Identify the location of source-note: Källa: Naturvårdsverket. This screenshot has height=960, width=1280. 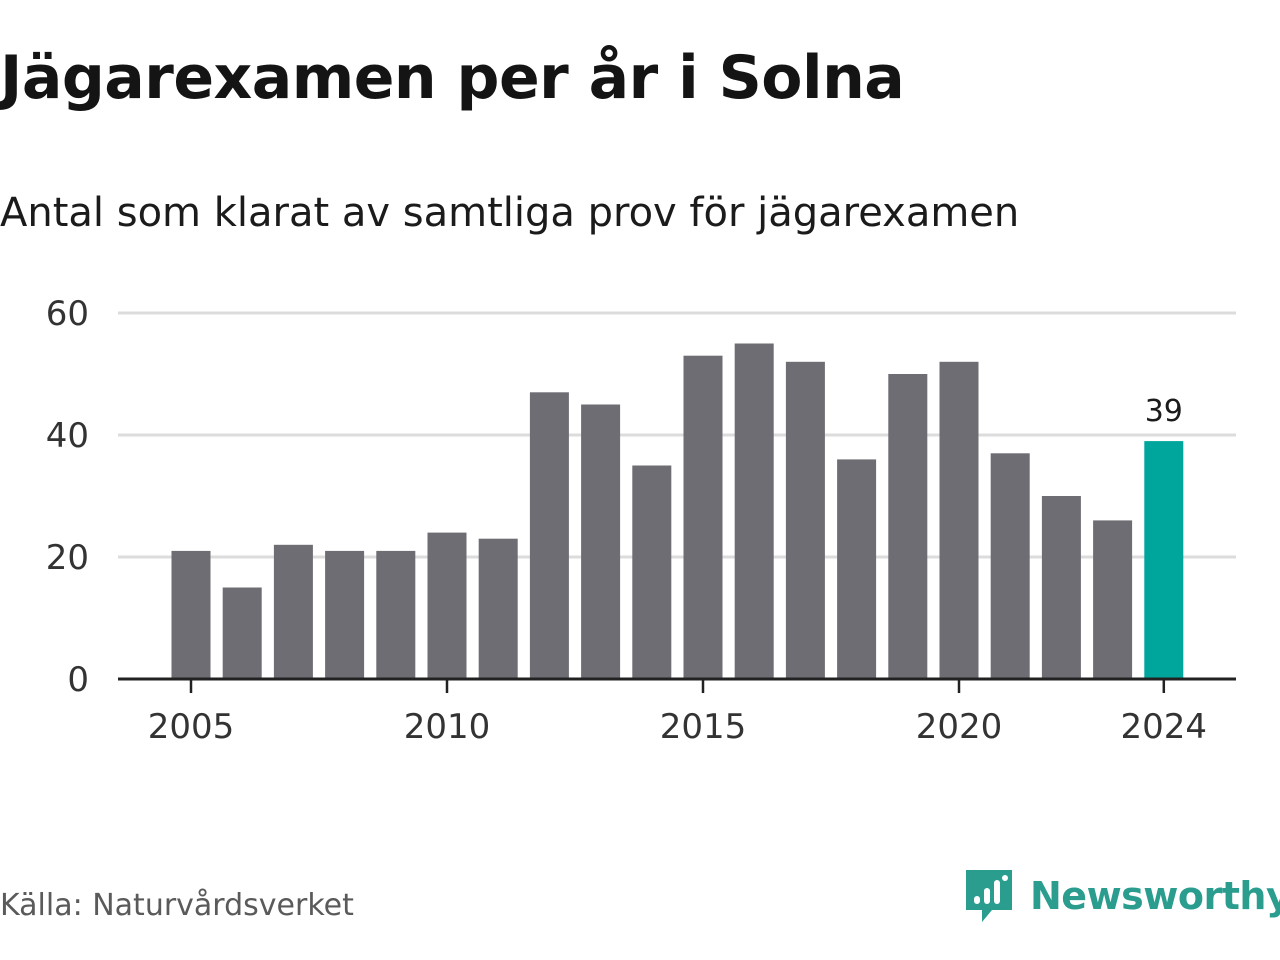
(177, 905).